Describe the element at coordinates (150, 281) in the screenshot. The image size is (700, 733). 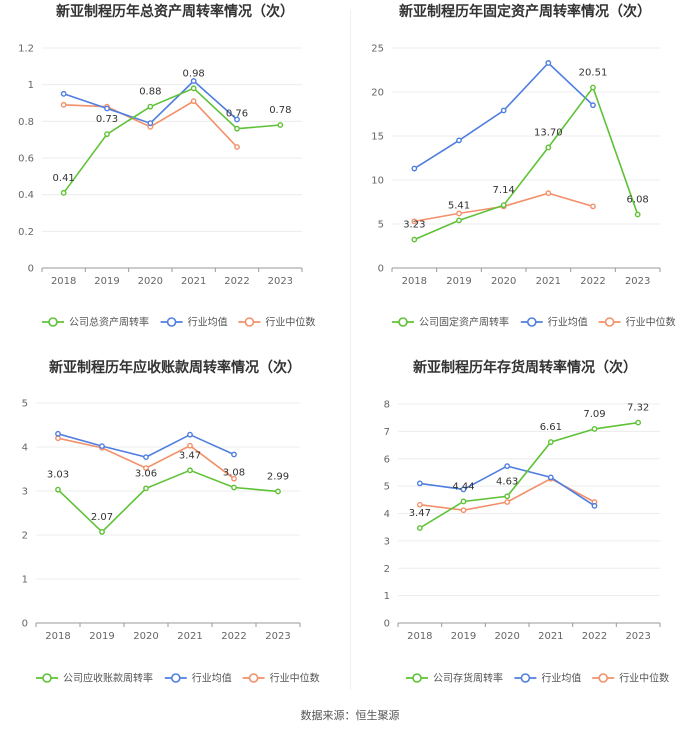
I see `x-tick-label: 2020` at that location.